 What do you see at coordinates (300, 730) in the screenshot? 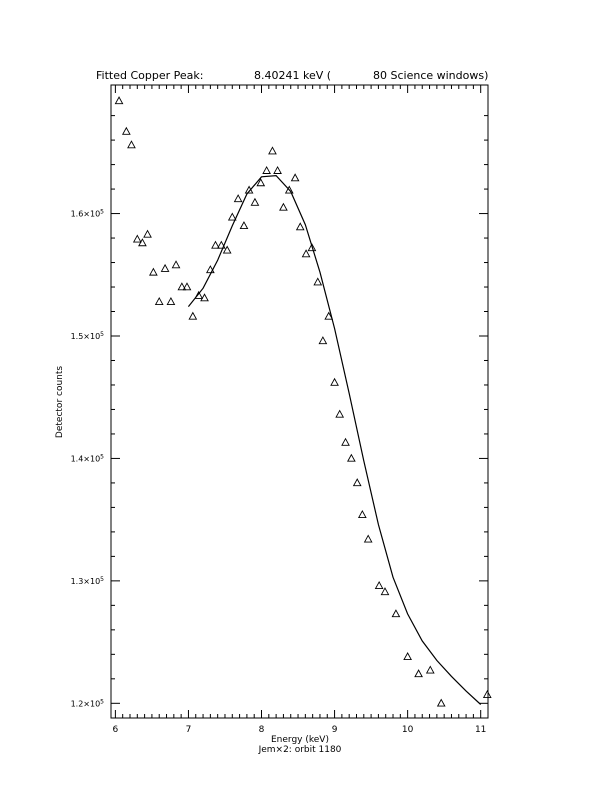
I see `x-tick-labels: 6 7 8 9 10 11` at bounding box center [300, 730].